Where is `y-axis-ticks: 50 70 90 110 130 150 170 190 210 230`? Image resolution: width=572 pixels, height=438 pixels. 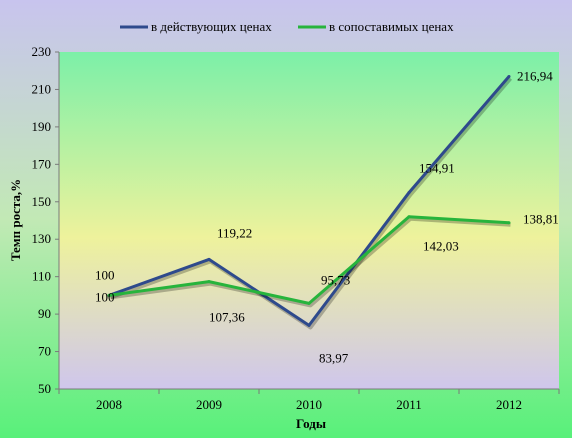 y-axis-ticks: 50 70 90 110 130 150 170 190 210 230 is located at coordinates (45, 220).